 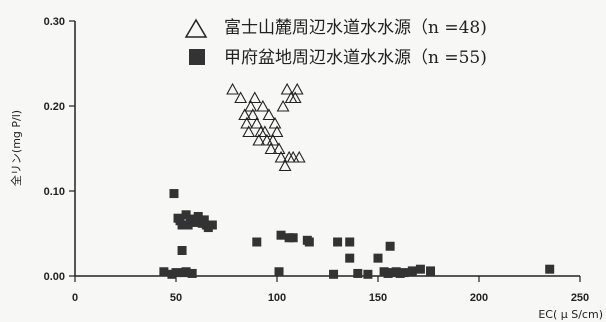 I want to click on x-tick-label: 100, so click(x=277, y=298).